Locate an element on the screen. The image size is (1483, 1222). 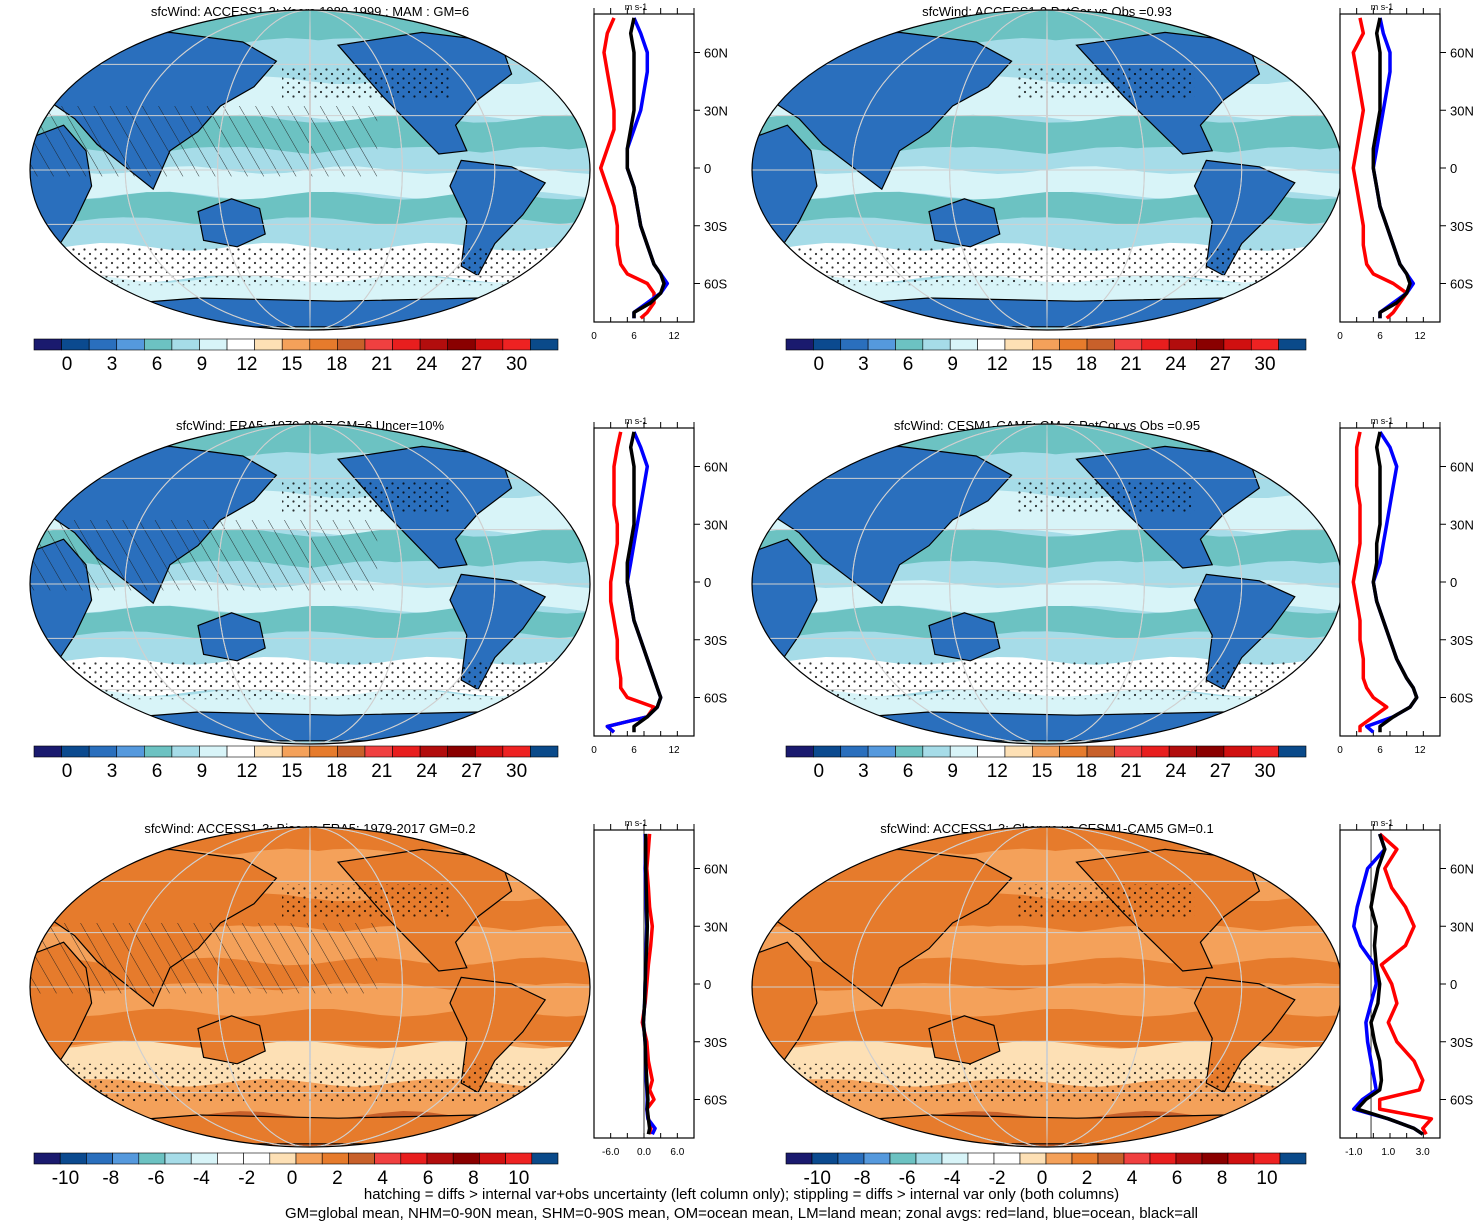
profile-x-tick-label: 0.0 is located at coordinates (644, 1152).